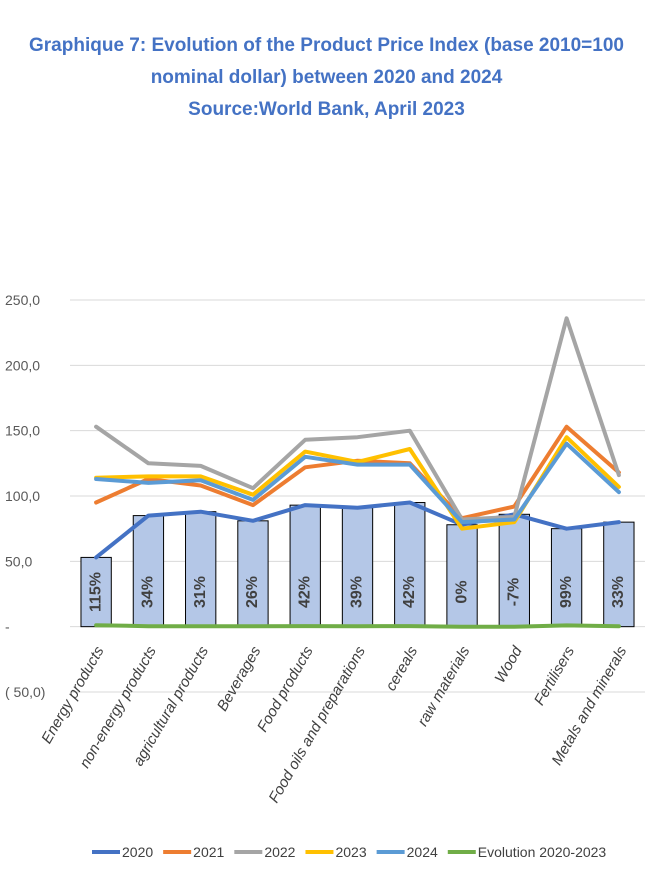 The height and width of the screenshot is (879, 653). Describe the element at coordinates (514, 592) in the screenshot. I see `bar-data-label: -7%` at that location.